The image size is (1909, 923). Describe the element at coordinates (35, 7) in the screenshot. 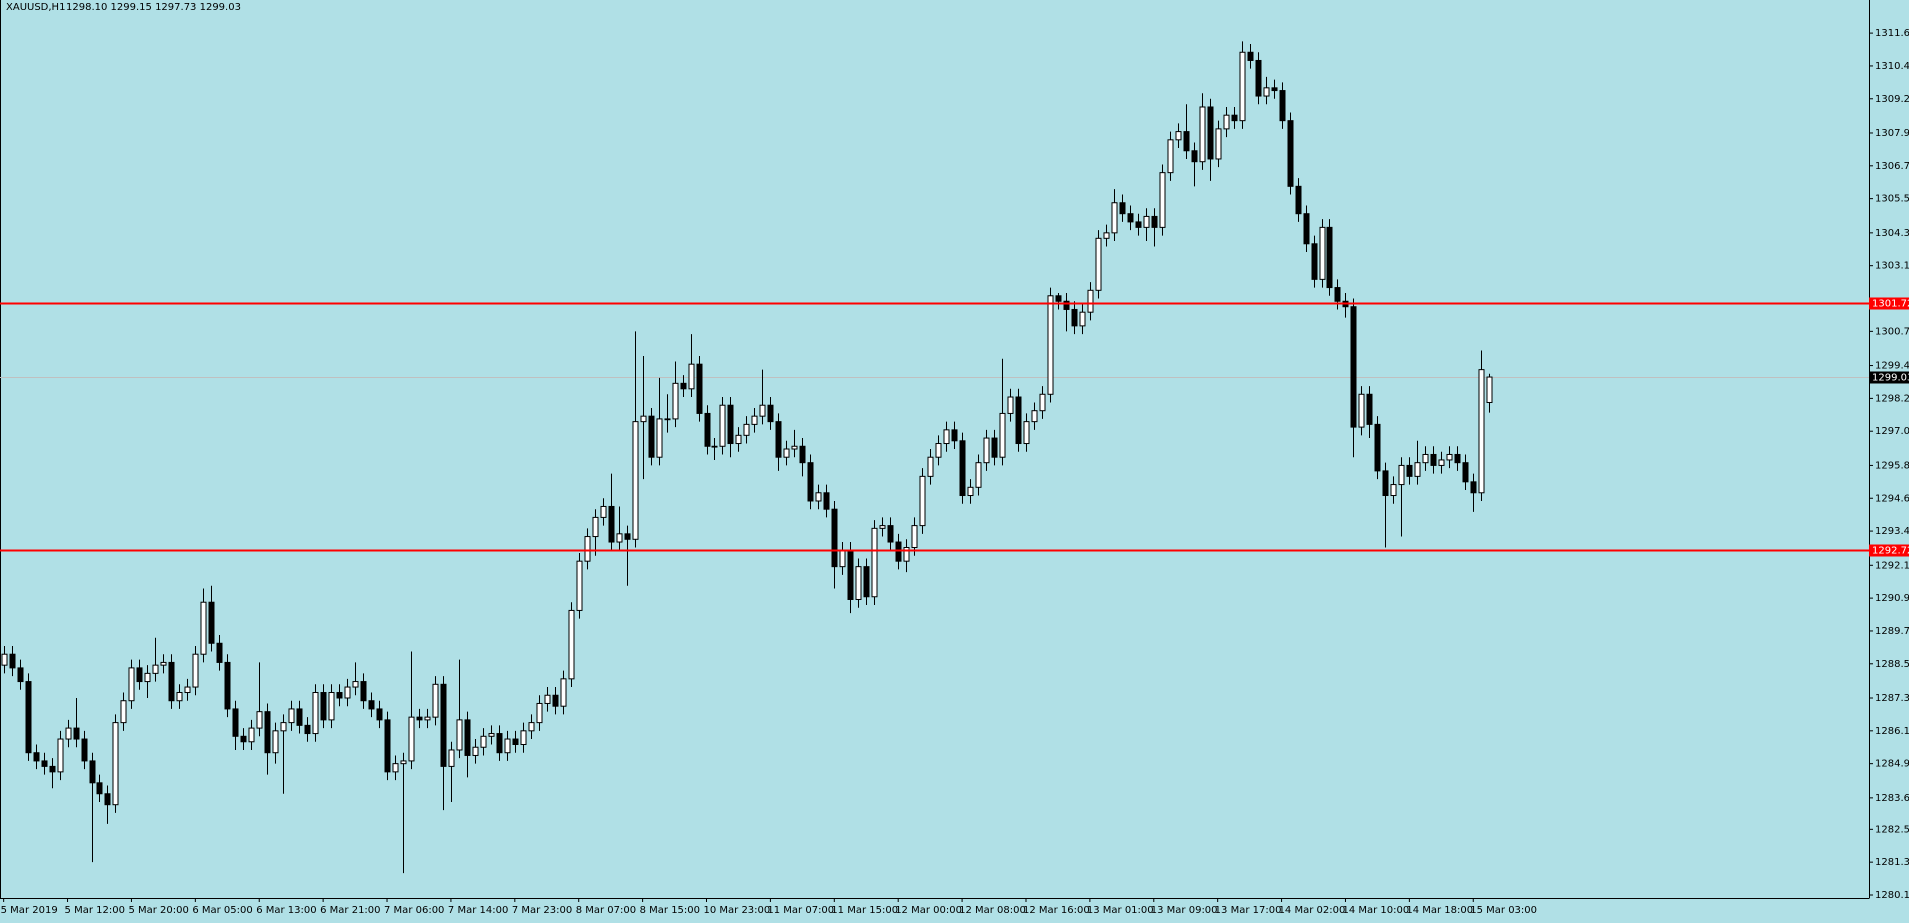

I see `symbol-title: XAUUSD,H1` at that location.